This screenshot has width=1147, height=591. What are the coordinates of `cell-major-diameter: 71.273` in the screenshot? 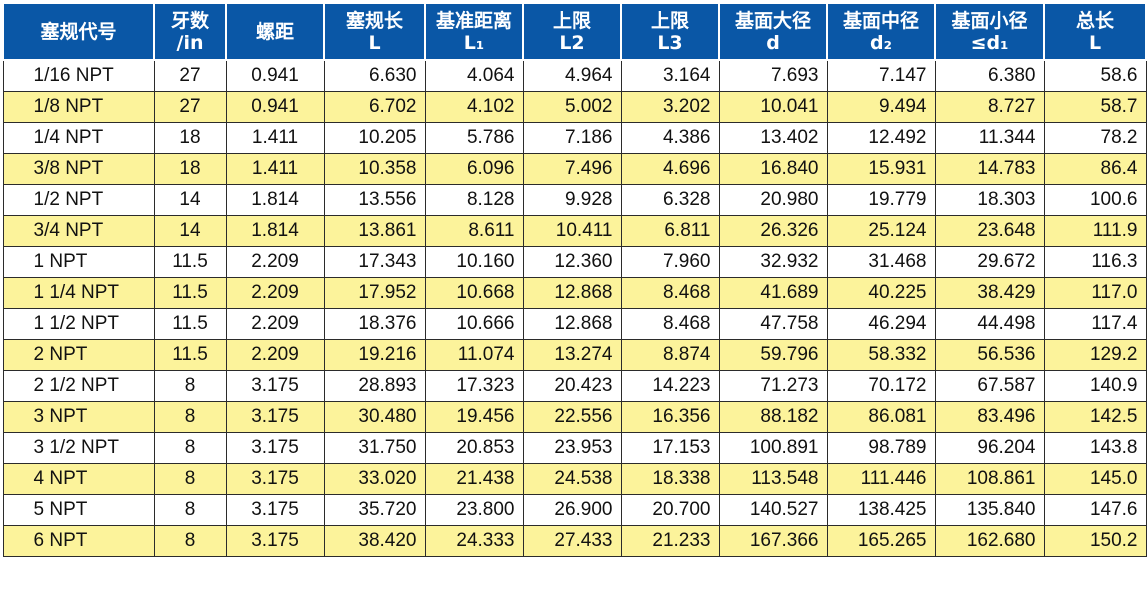 It's located at (773, 385).